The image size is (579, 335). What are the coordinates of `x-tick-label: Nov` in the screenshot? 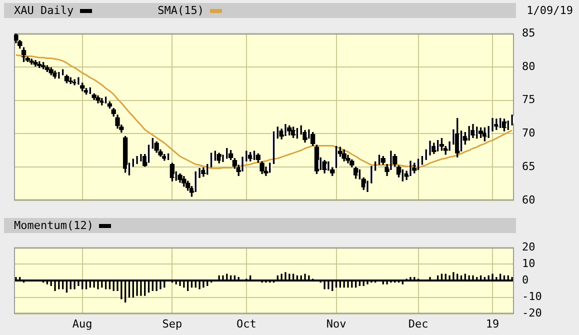 It's located at (336, 323).